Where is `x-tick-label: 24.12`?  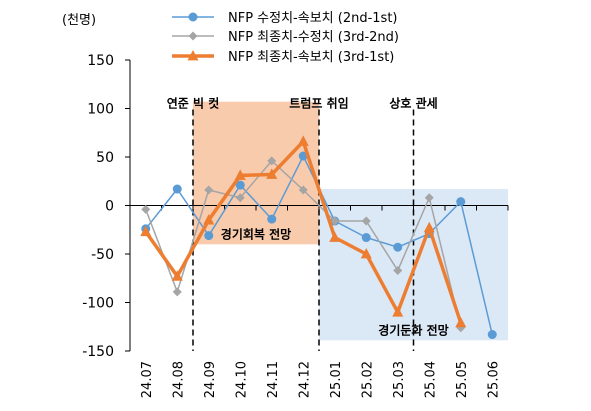
x-tick-label: 24.12 is located at coordinates (304, 379).